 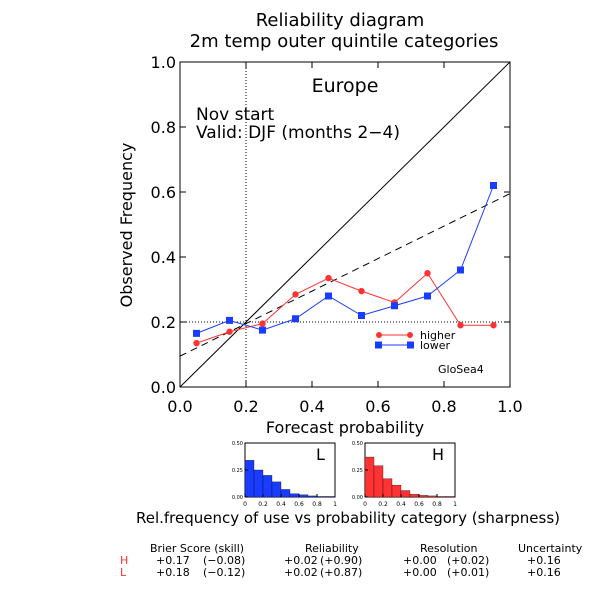 I want to click on x-tick-label-2: 0.4, so click(x=311, y=406).